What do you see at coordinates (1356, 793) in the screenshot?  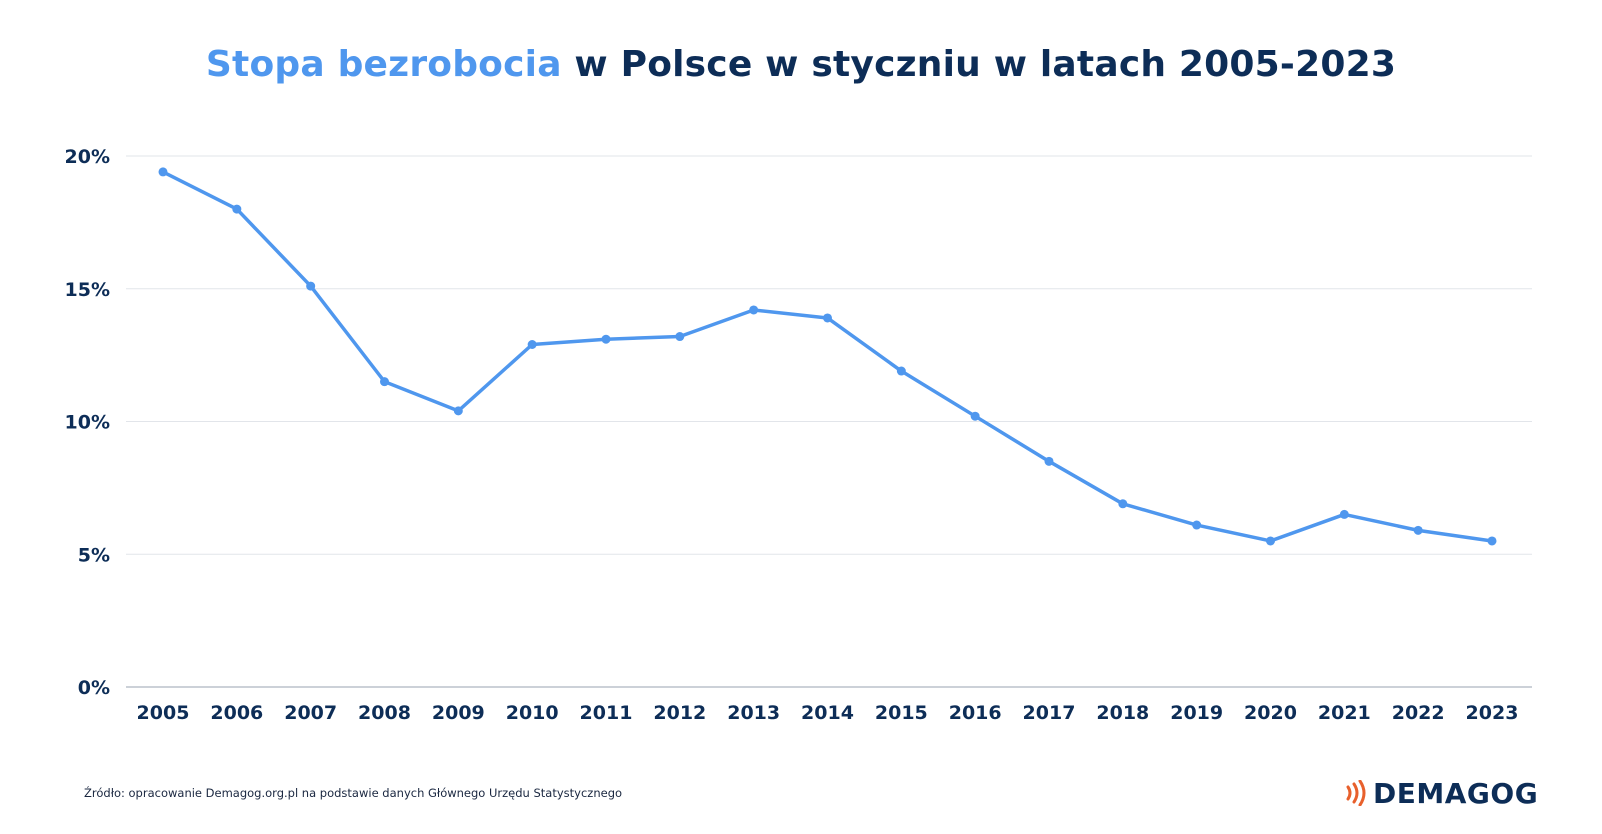 I see `sound-waves-icon` at bounding box center [1356, 793].